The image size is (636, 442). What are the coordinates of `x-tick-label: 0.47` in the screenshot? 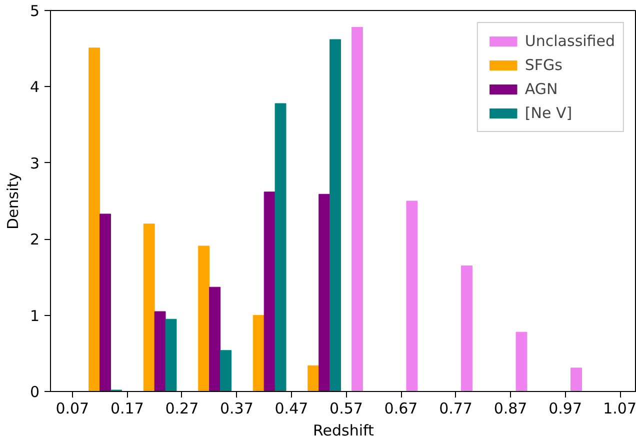 It's located at (291, 409).